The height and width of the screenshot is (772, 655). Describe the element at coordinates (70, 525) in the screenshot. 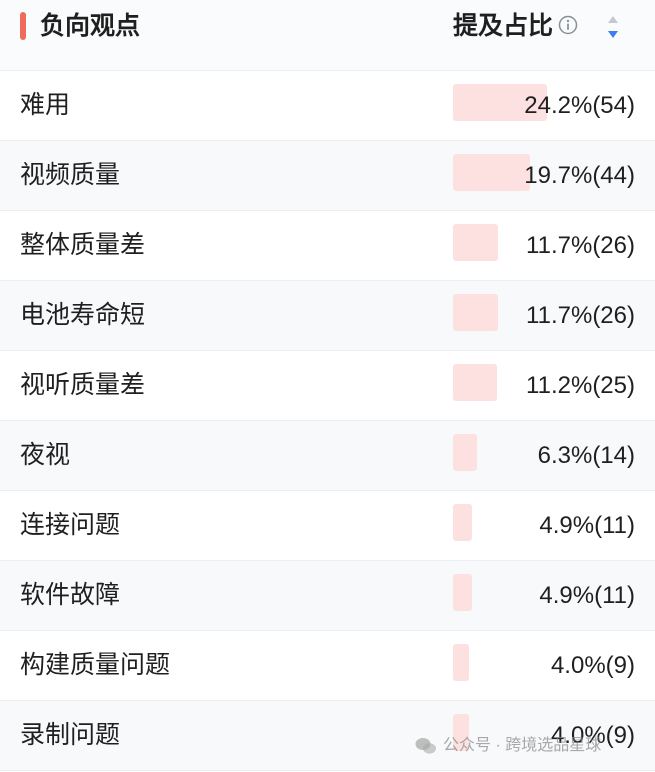

I see `row-label: 连接问题` at that location.